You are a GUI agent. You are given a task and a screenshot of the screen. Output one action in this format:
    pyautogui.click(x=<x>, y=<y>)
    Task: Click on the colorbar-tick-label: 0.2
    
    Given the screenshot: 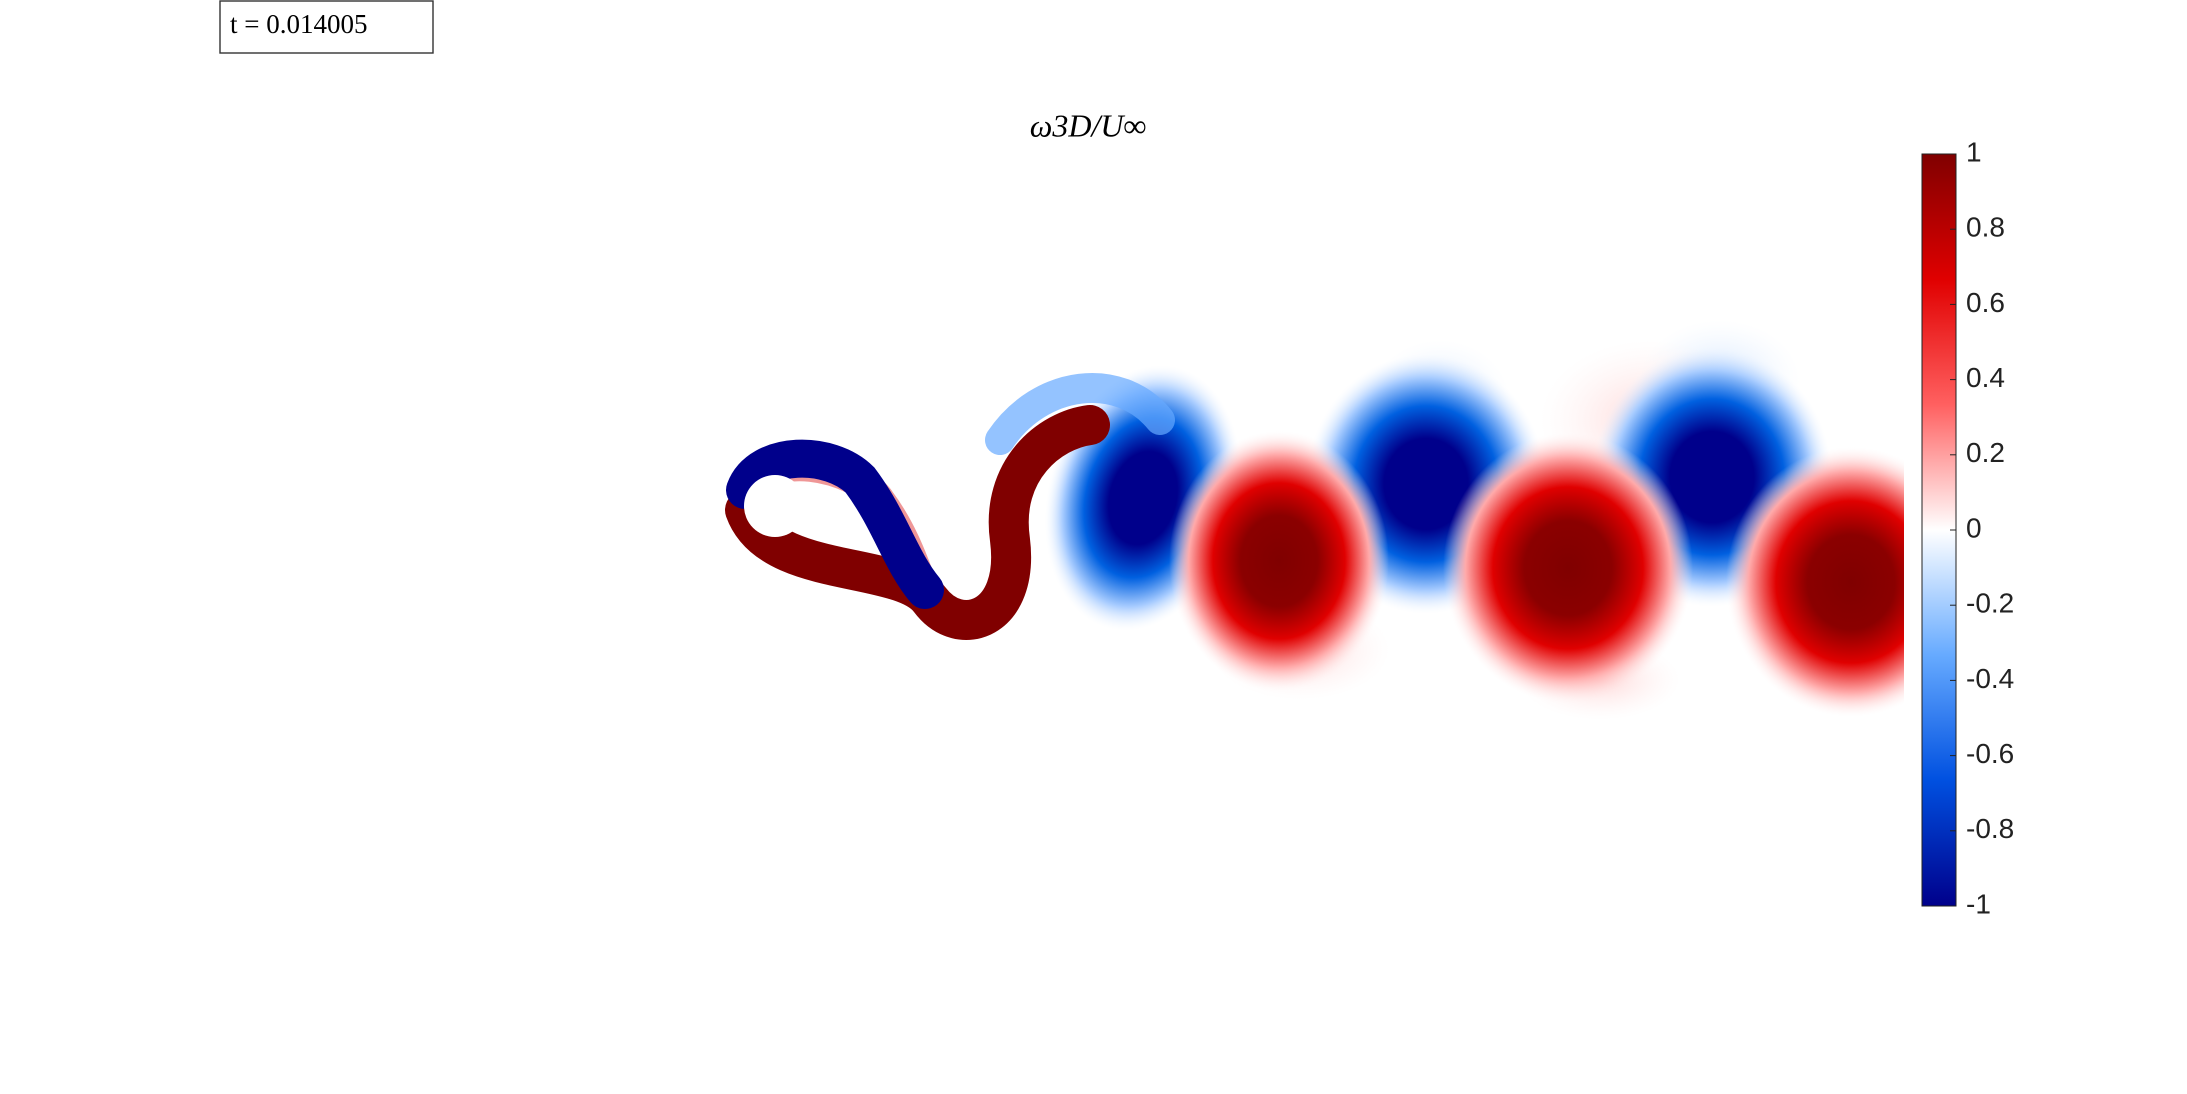 What is the action you would take?
    pyautogui.click(x=1985, y=452)
    